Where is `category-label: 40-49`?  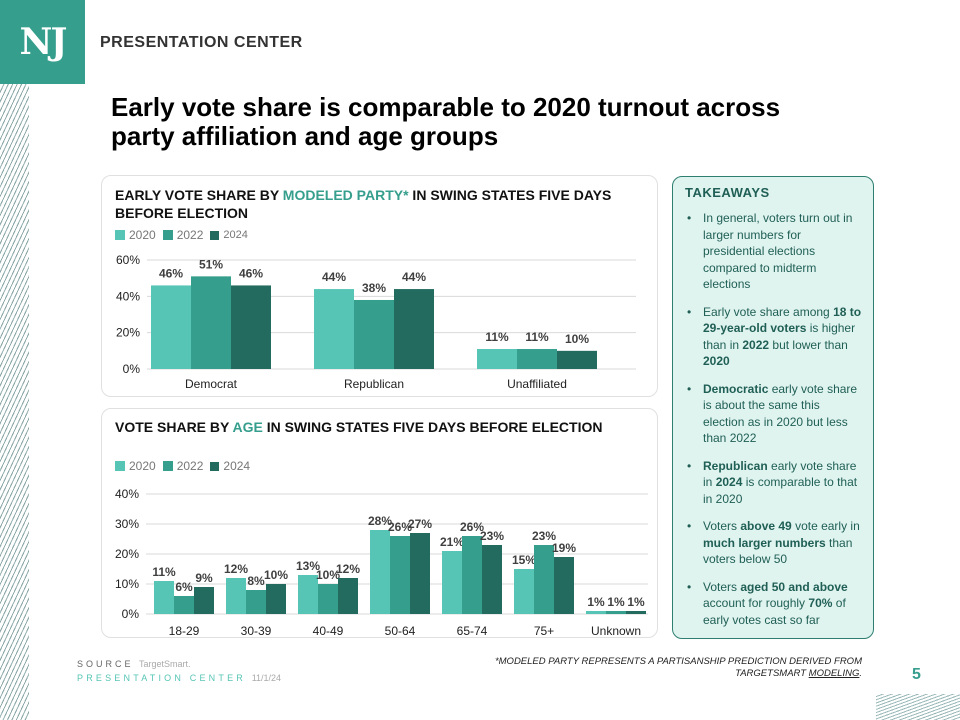 category-label: 40-49 is located at coordinates (328, 631).